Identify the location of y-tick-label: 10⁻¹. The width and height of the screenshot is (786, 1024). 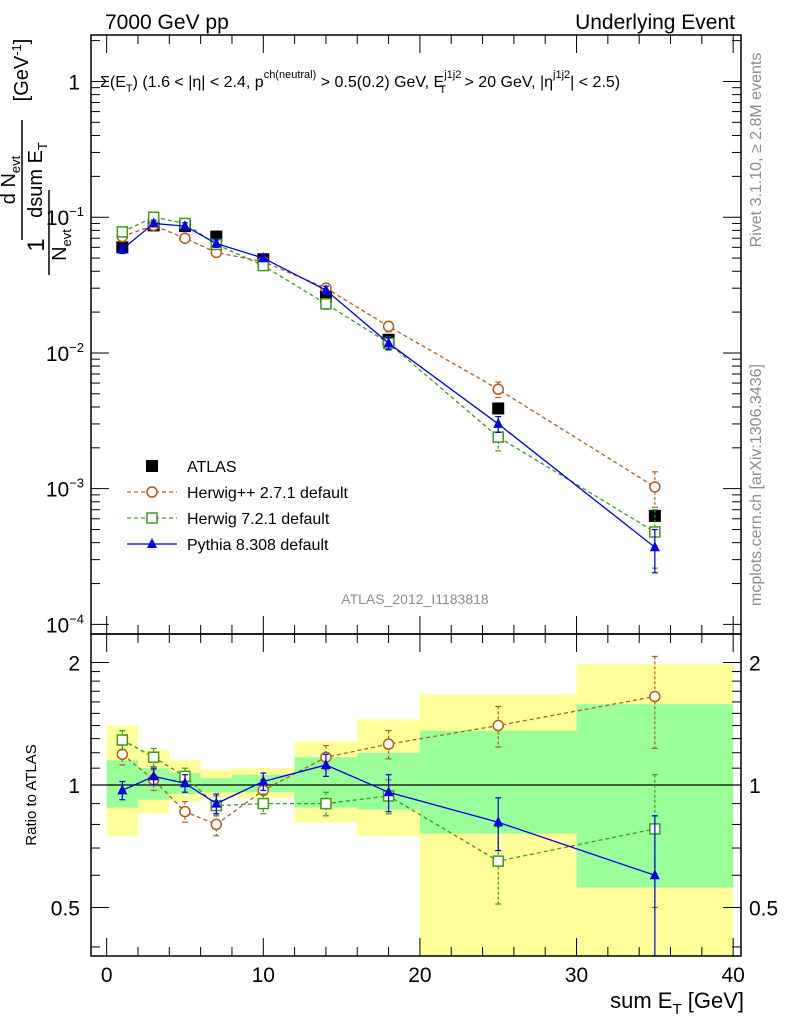
(65, 217).